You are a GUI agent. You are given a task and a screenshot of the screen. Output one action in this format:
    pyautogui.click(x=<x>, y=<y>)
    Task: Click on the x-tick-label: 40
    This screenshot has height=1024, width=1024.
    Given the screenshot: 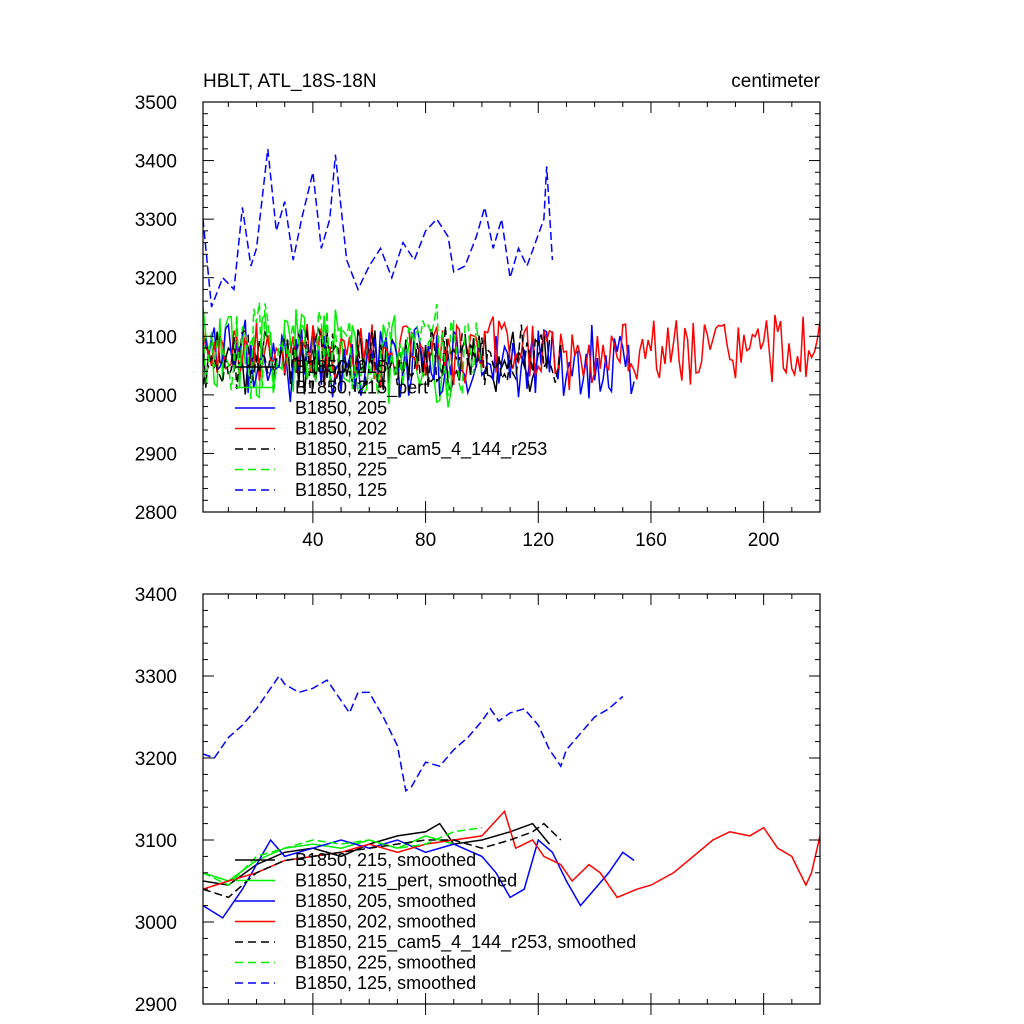 What is the action you would take?
    pyautogui.click(x=312, y=540)
    